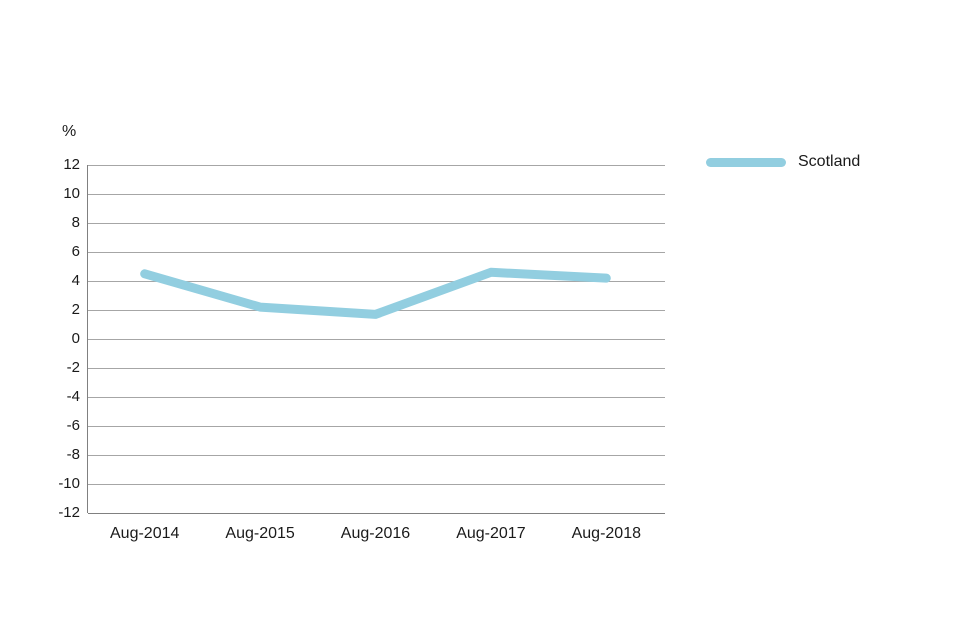 Image resolution: width=960 pixels, height=640 pixels. I want to click on y-tick-label: -6, so click(73, 425).